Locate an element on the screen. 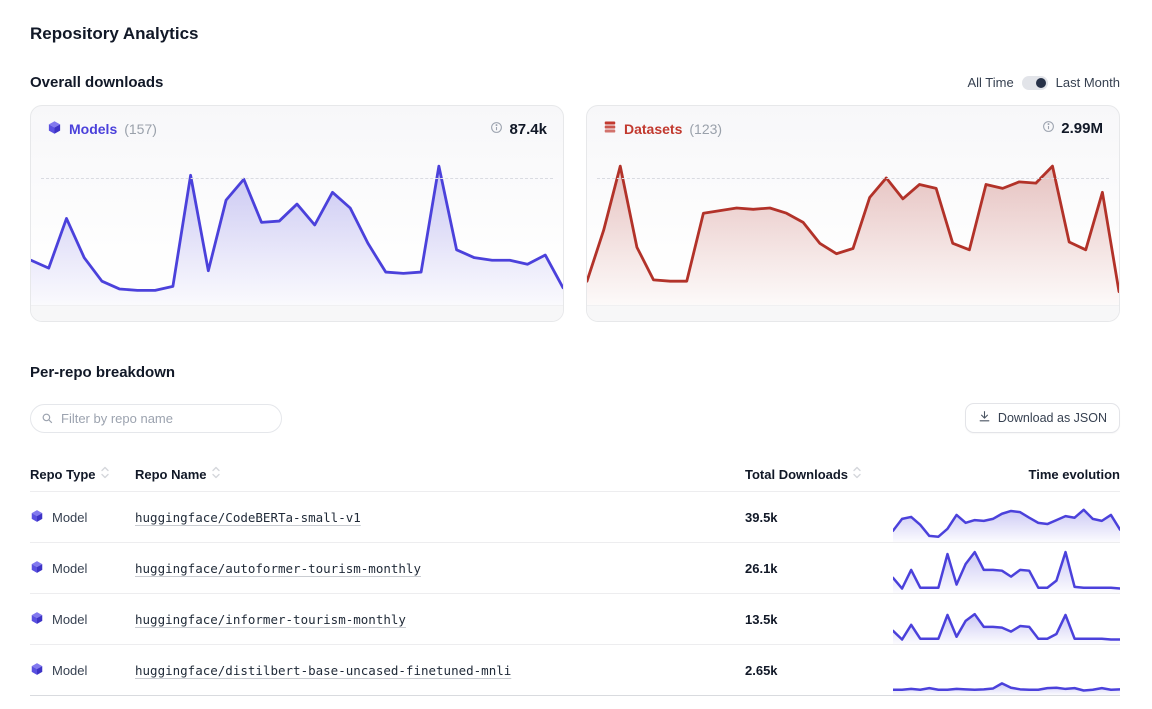 The width and height of the screenshot is (1152, 709). models-card-footer is located at coordinates (297, 313).